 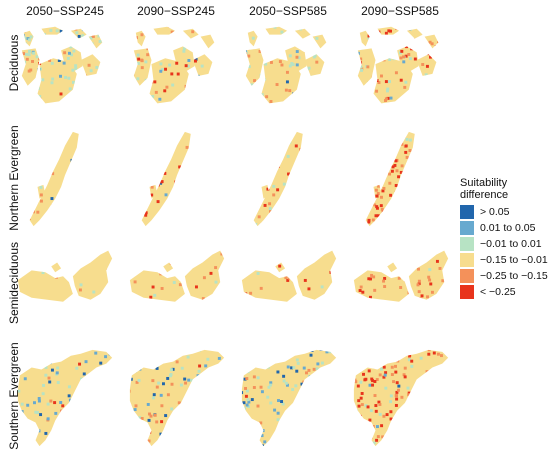 I want to click on column-label-2050-ssp245: 2050−SSP245, so click(x=65, y=11).